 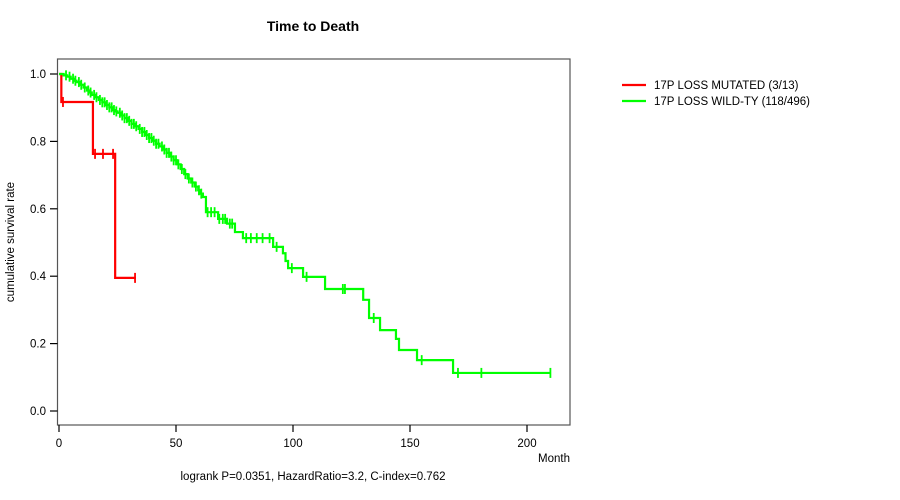 What do you see at coordinates (38, 345) in the screenshot?
I see `y-tick-label: 0.2` at bounding box center [38, 345].